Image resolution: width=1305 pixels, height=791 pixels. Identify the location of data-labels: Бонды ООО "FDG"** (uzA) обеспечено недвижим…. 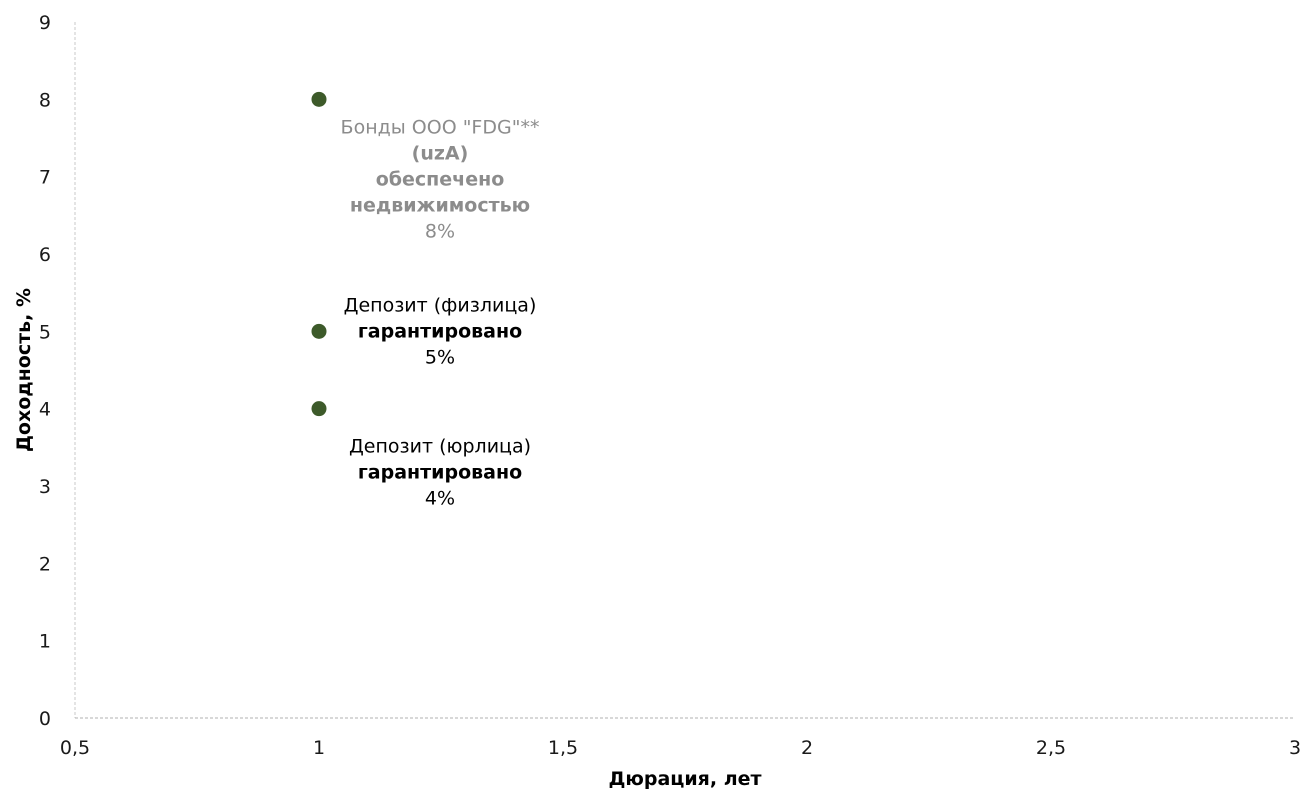
(440, 312).